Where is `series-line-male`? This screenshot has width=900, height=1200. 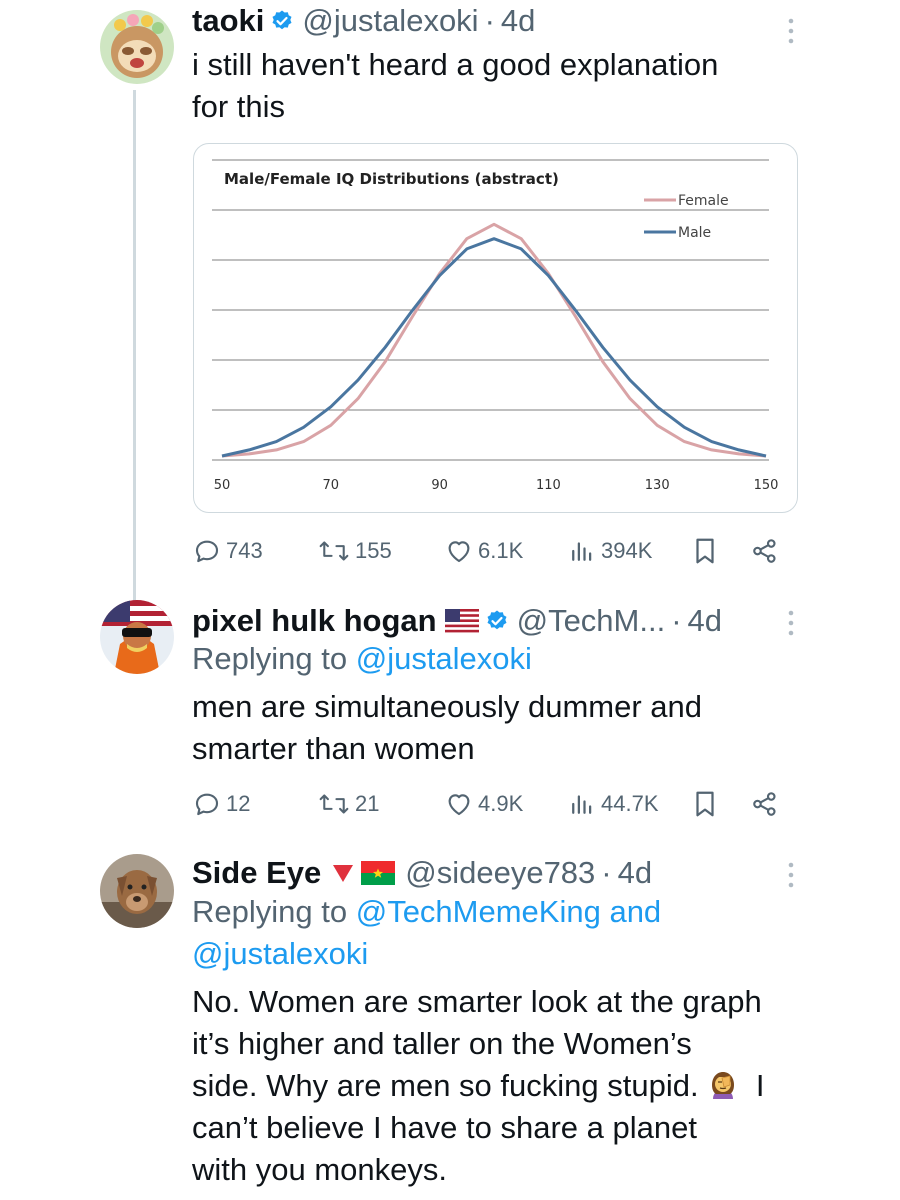
series-line-male is located at coordinates (494, 347).